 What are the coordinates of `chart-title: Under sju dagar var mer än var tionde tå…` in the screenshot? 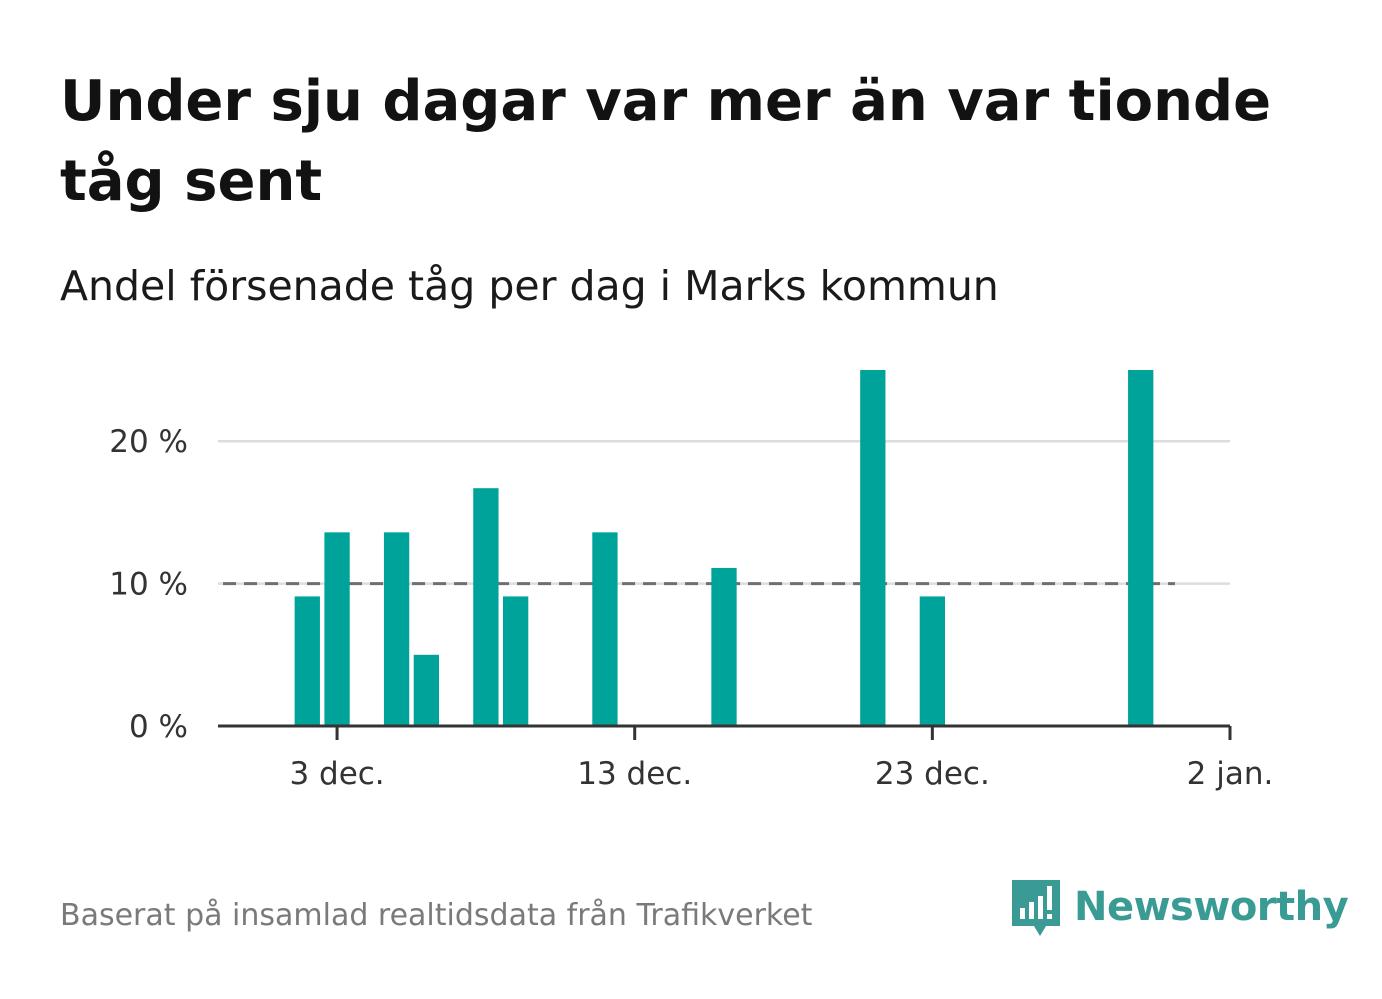 It's located at (666, 141).